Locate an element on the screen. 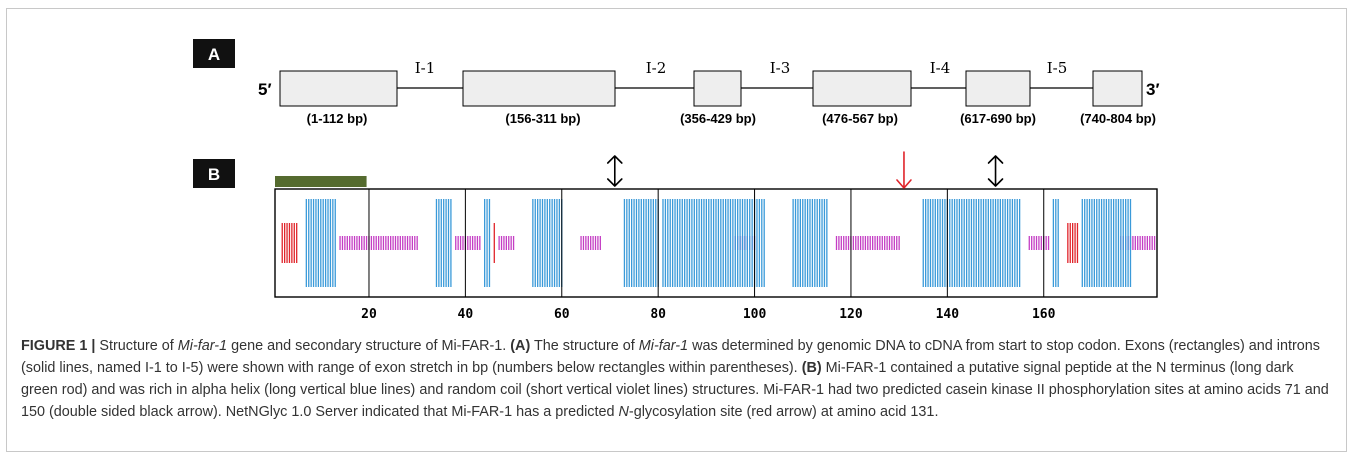 The height and width of the screenshot is (463, 1355). axis-tick-label: 60 is located at coordinates (562, 314).